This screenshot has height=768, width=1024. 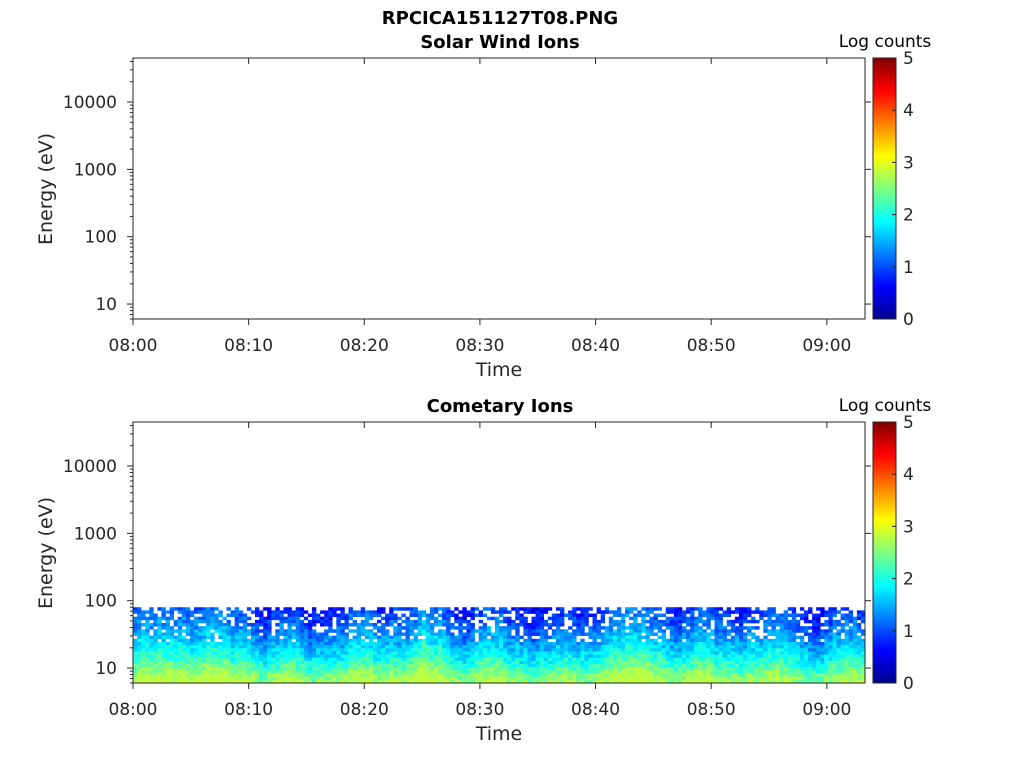 What do you see at coordinates (133, 710) in the screenshot?
I see `x-tick-label: 08:00` at bounding box center [133, 710].